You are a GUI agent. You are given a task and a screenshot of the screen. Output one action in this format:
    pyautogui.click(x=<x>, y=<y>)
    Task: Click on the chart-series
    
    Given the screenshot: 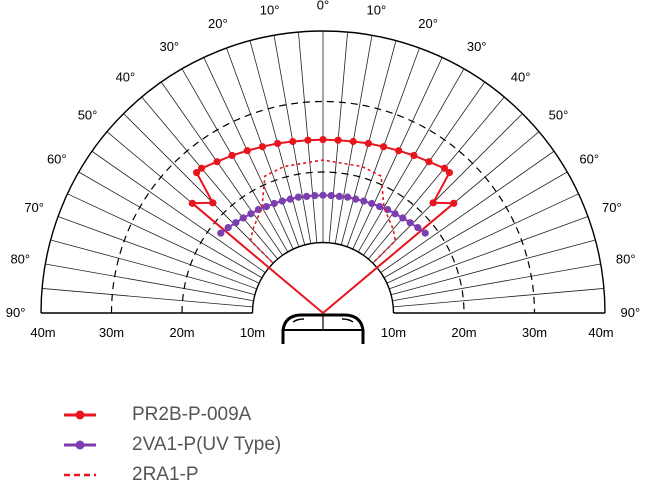 What is the action you would take?
    pyautogui.click(x=323, y=224)
    